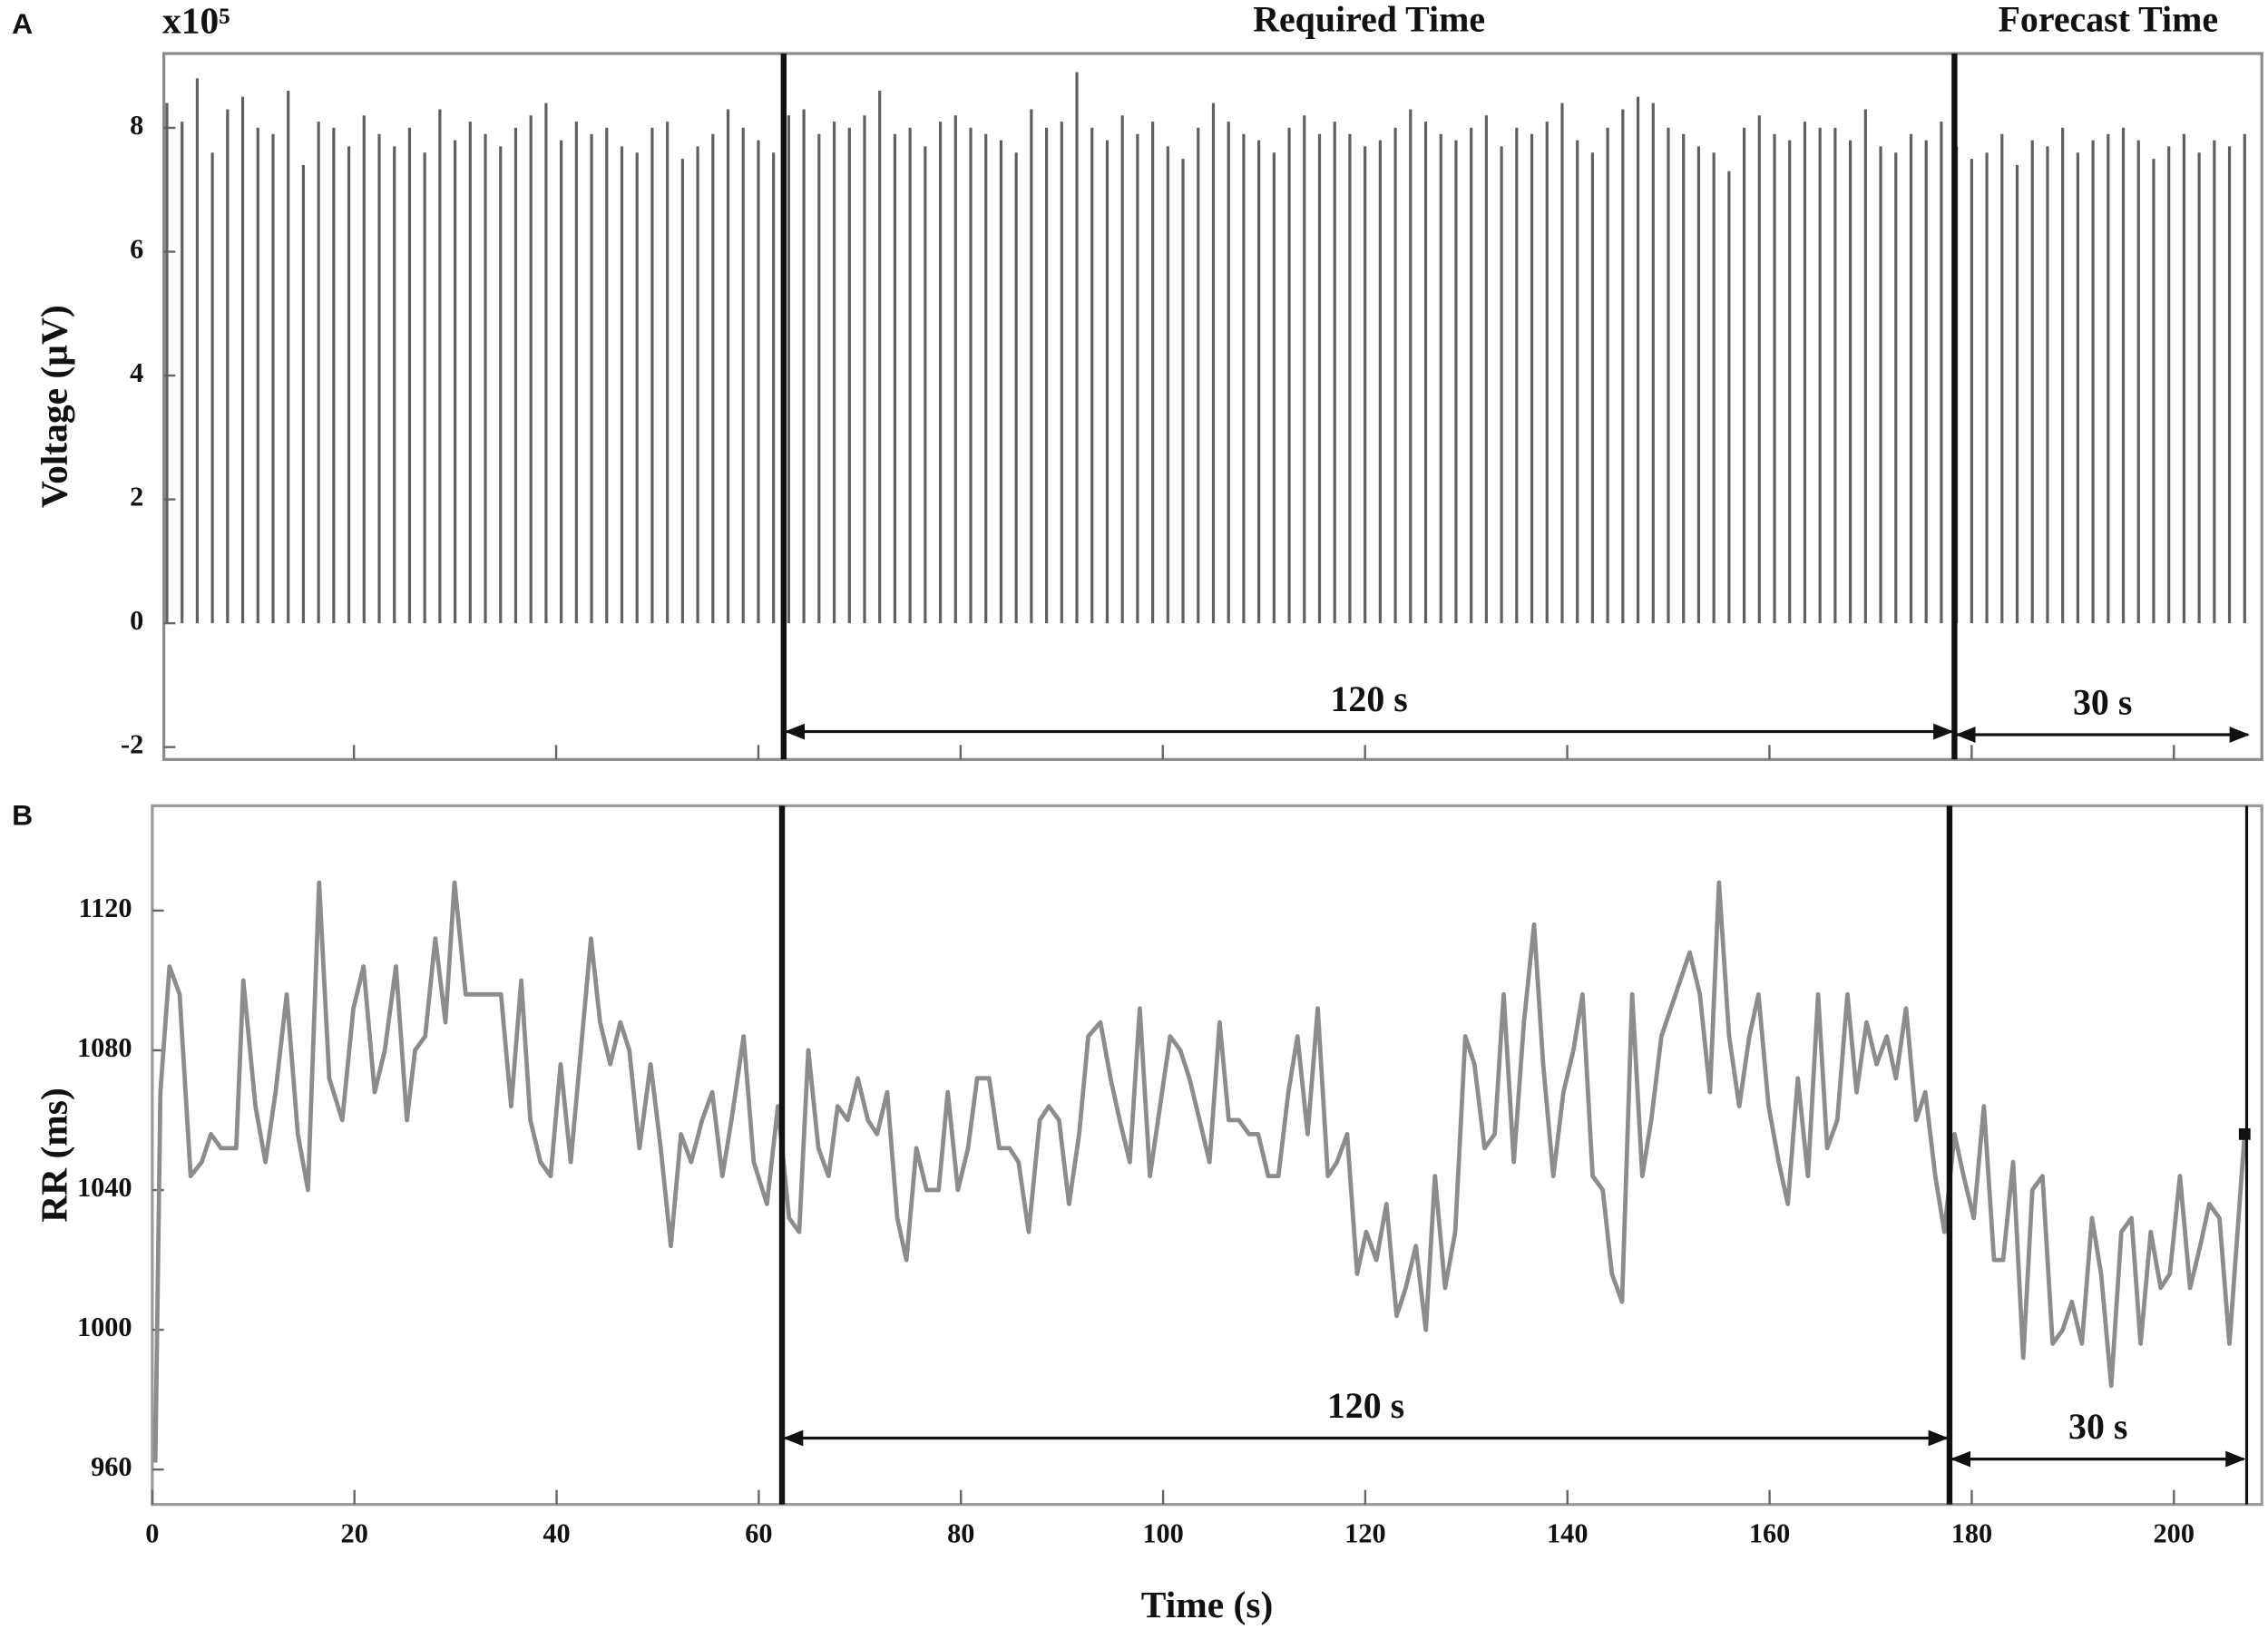 This screenshot has width=2268, height=1639. I want to click on region-title: Required Time, so click(1369, 20).